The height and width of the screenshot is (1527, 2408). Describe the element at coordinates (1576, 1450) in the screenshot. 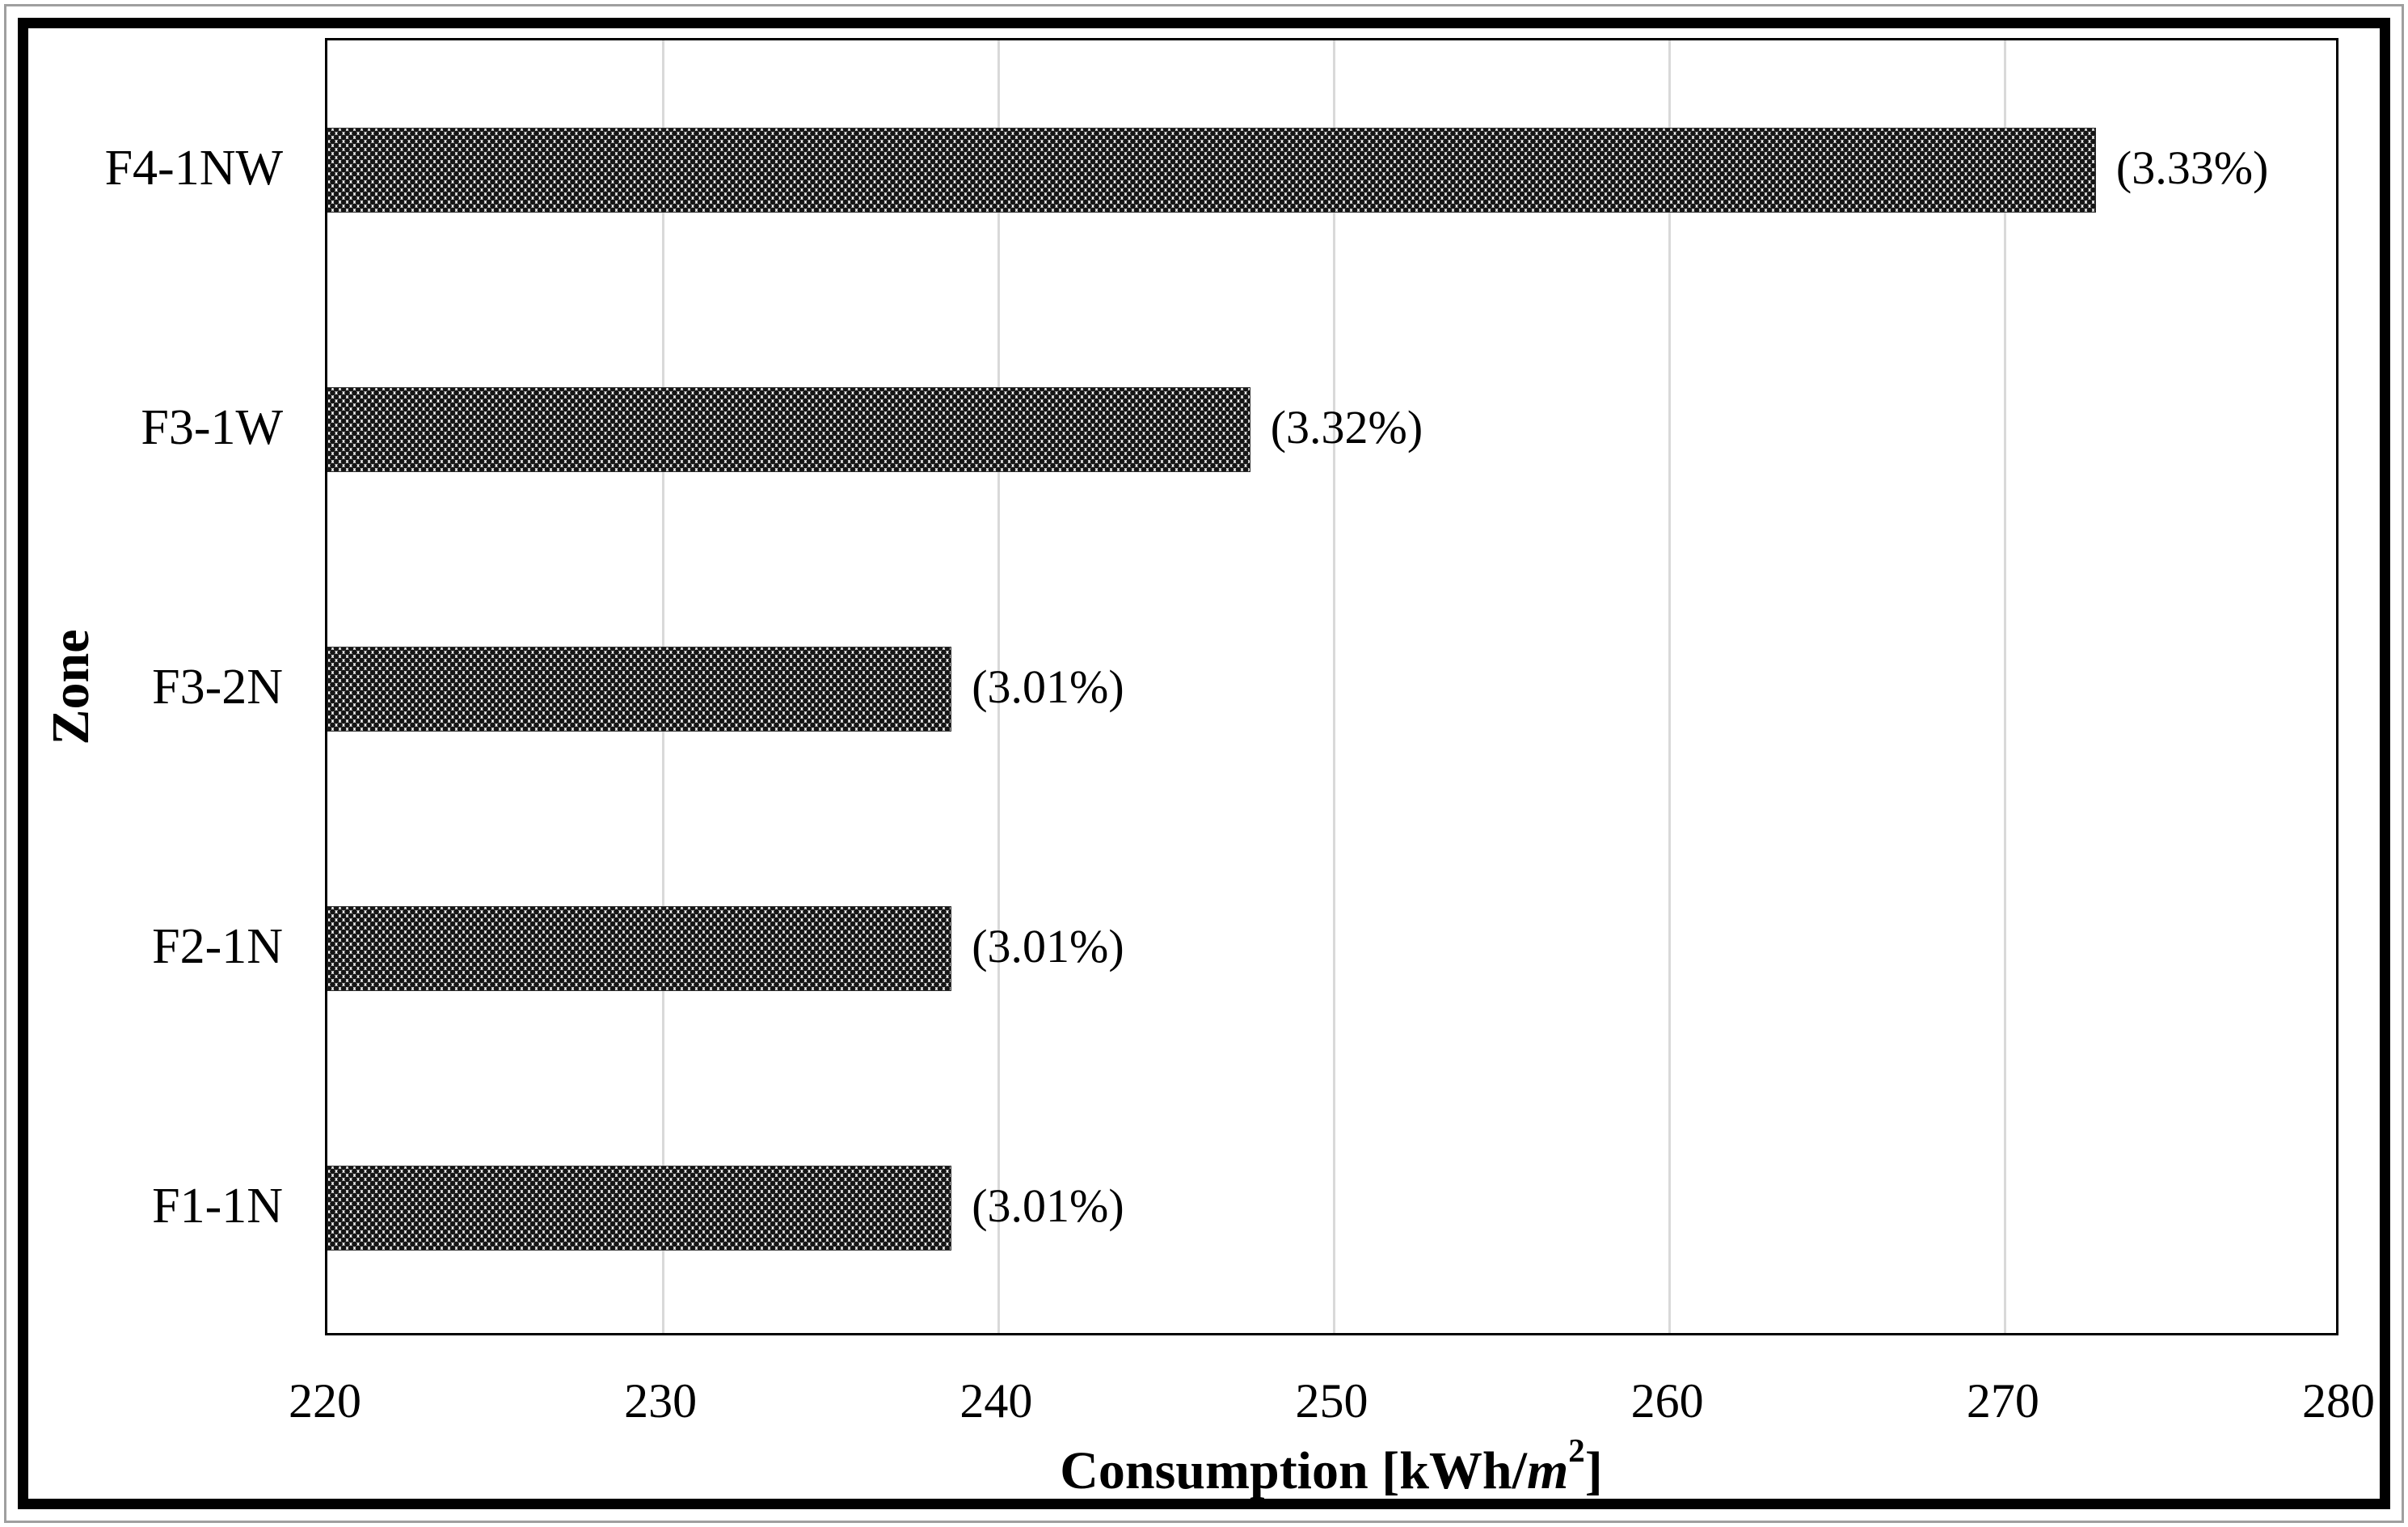

I see `x-axis-title-exponent: 2` at that location.